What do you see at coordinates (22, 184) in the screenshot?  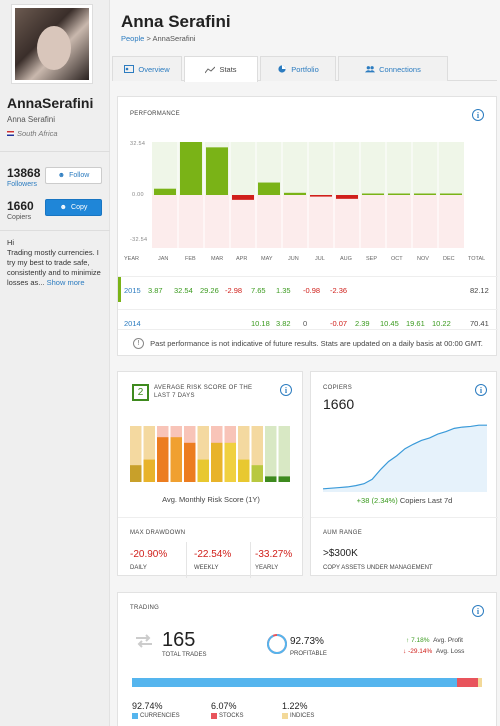 I see `followers-label: Followers` at bounding box center [22, 184].